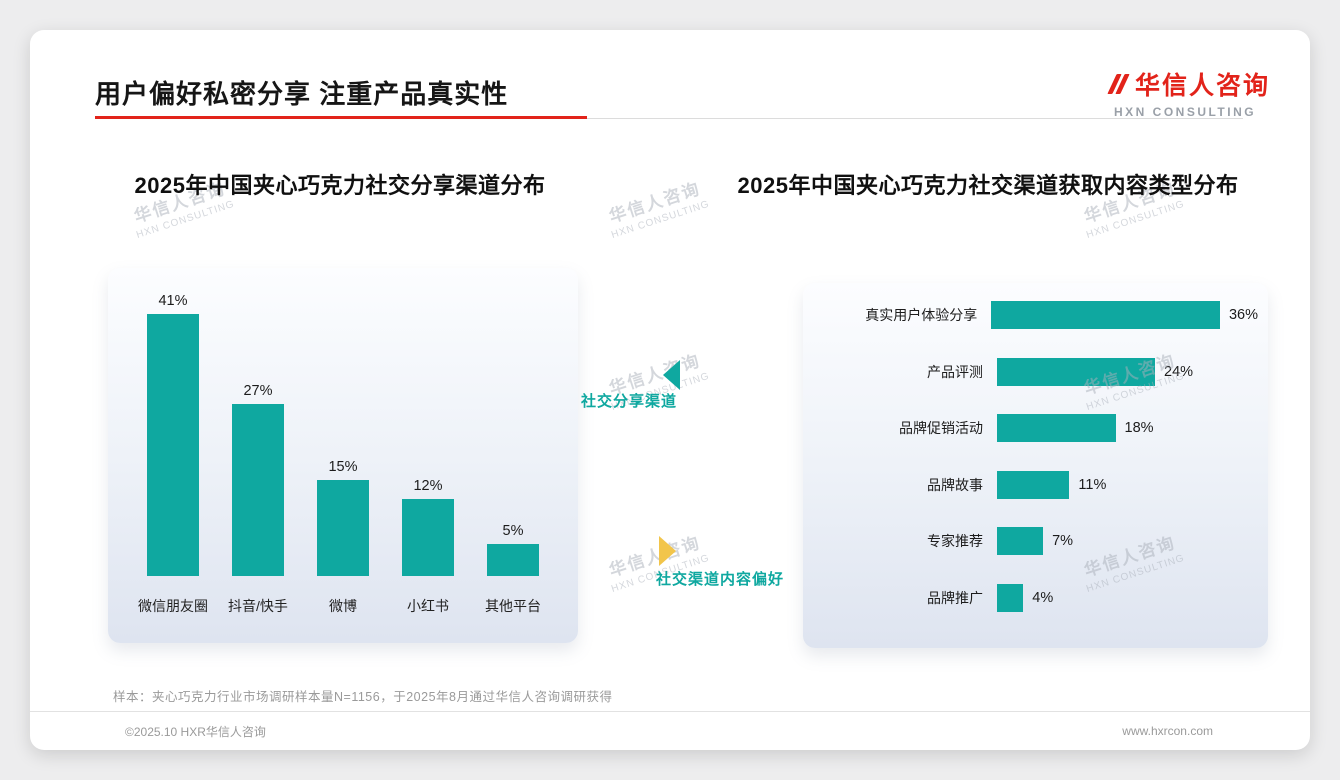 The width and height of the screenshot is (1340, 780). Describe the element at coordinates (173, 606) in the screenshot. I see `bar-category-label: 微信朋友圈` at that location.